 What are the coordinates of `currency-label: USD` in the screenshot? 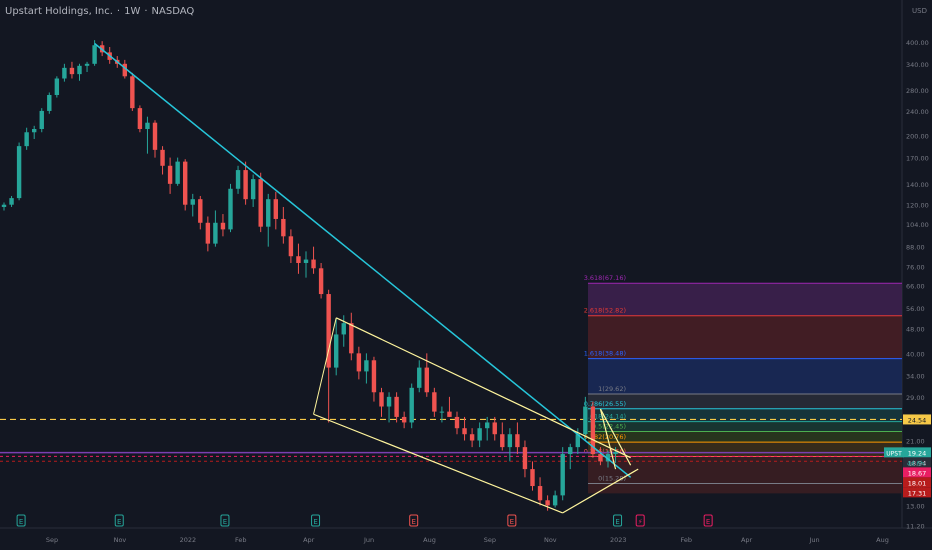 It's located at (919, 11).